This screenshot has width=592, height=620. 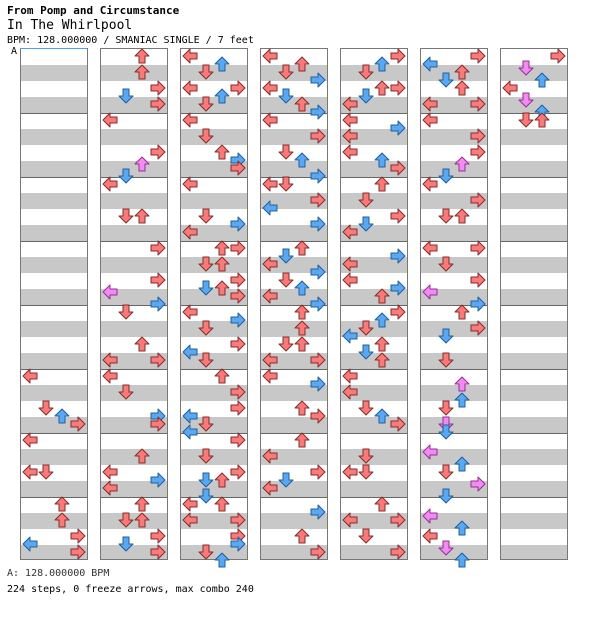 I want to click on bpm-legend: A: 128.000000 BPM, so click(x=58, y=573).